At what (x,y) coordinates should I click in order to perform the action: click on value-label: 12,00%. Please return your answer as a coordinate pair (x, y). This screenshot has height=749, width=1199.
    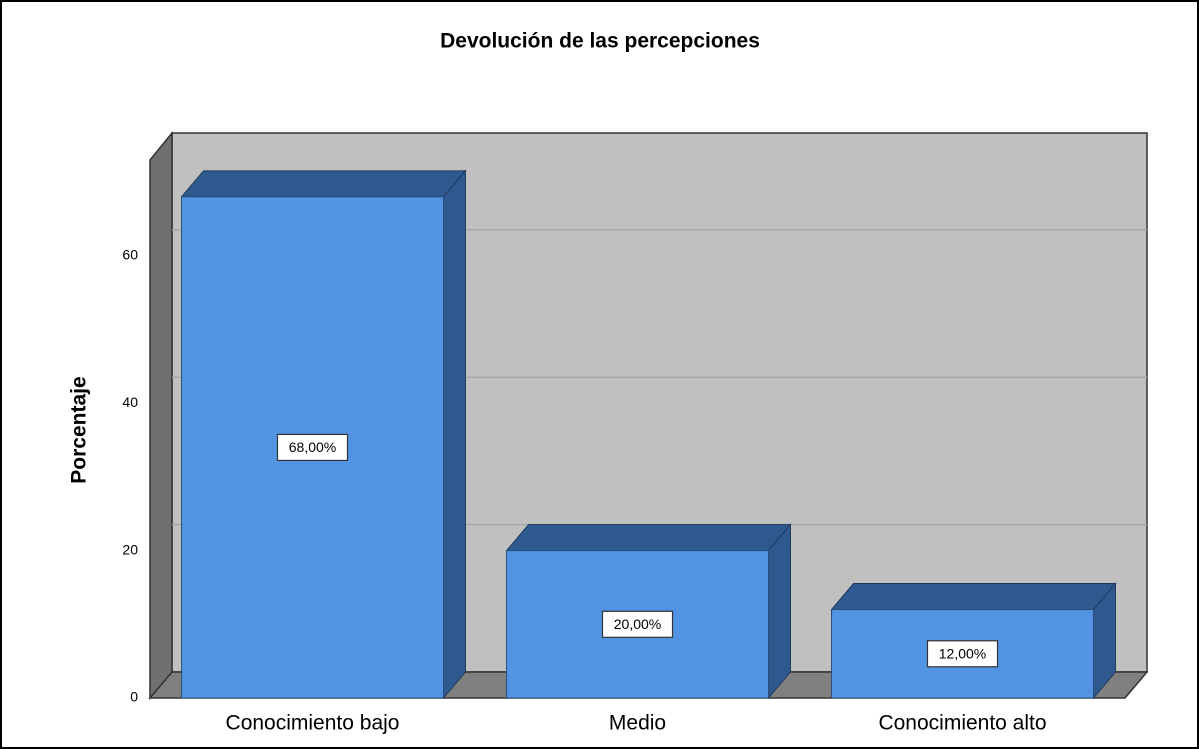
    Looking at the image, I should click on (962, 653).